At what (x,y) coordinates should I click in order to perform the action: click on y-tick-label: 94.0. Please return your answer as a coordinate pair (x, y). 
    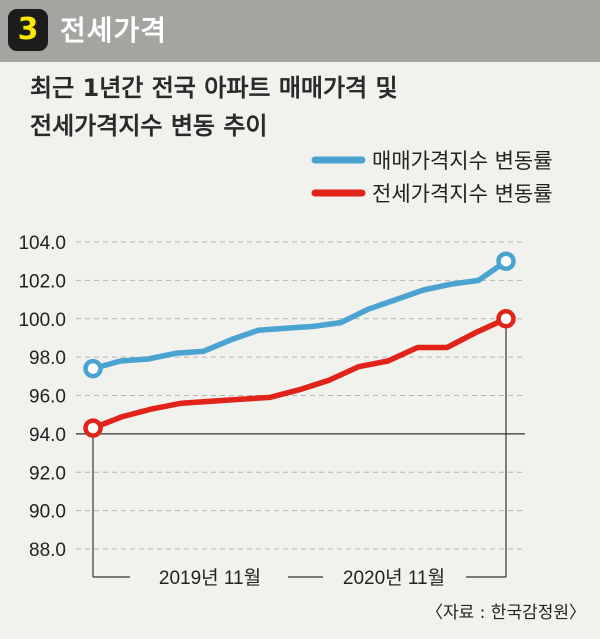
    Looking at the image, I should click on (47, 435).